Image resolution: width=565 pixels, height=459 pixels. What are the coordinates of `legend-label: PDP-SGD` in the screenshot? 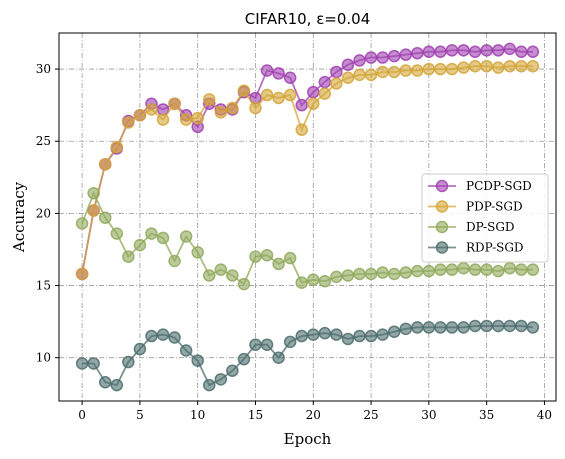 It's located at (494, 207).